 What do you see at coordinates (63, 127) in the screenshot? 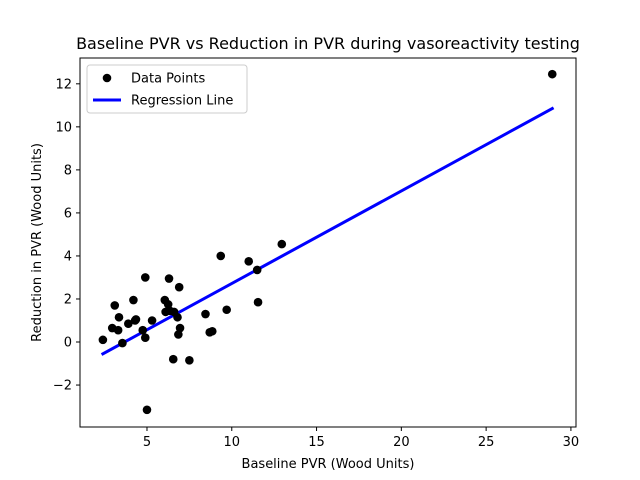
I see `y-tick-label: 10` at bounding box center [63, 127].